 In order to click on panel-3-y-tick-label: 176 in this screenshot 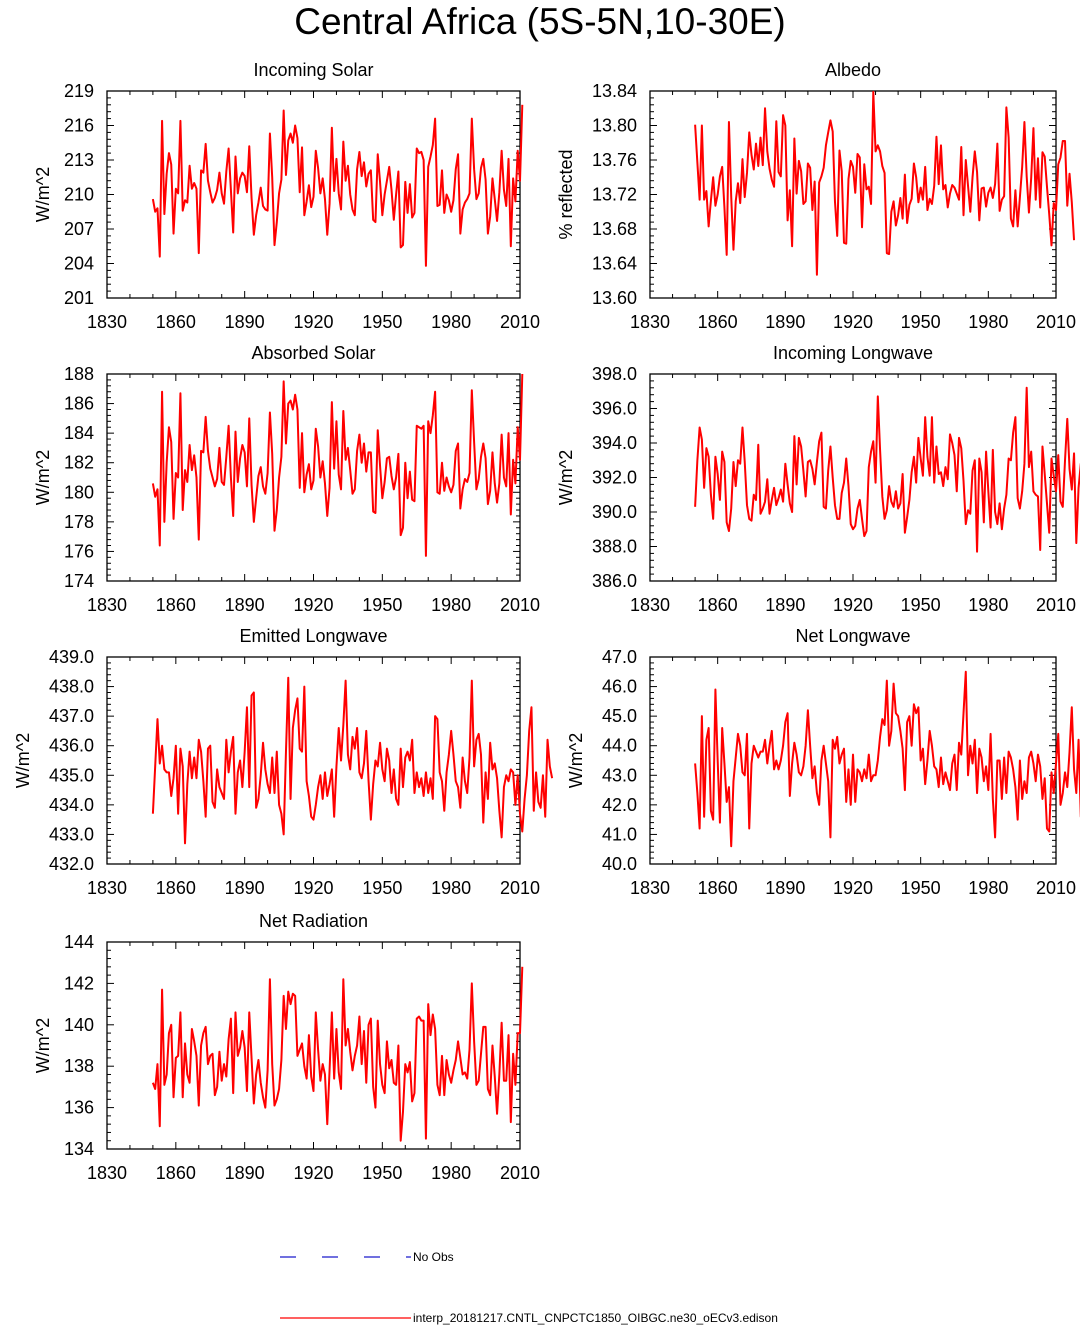, I will do `click(79, 551)`.